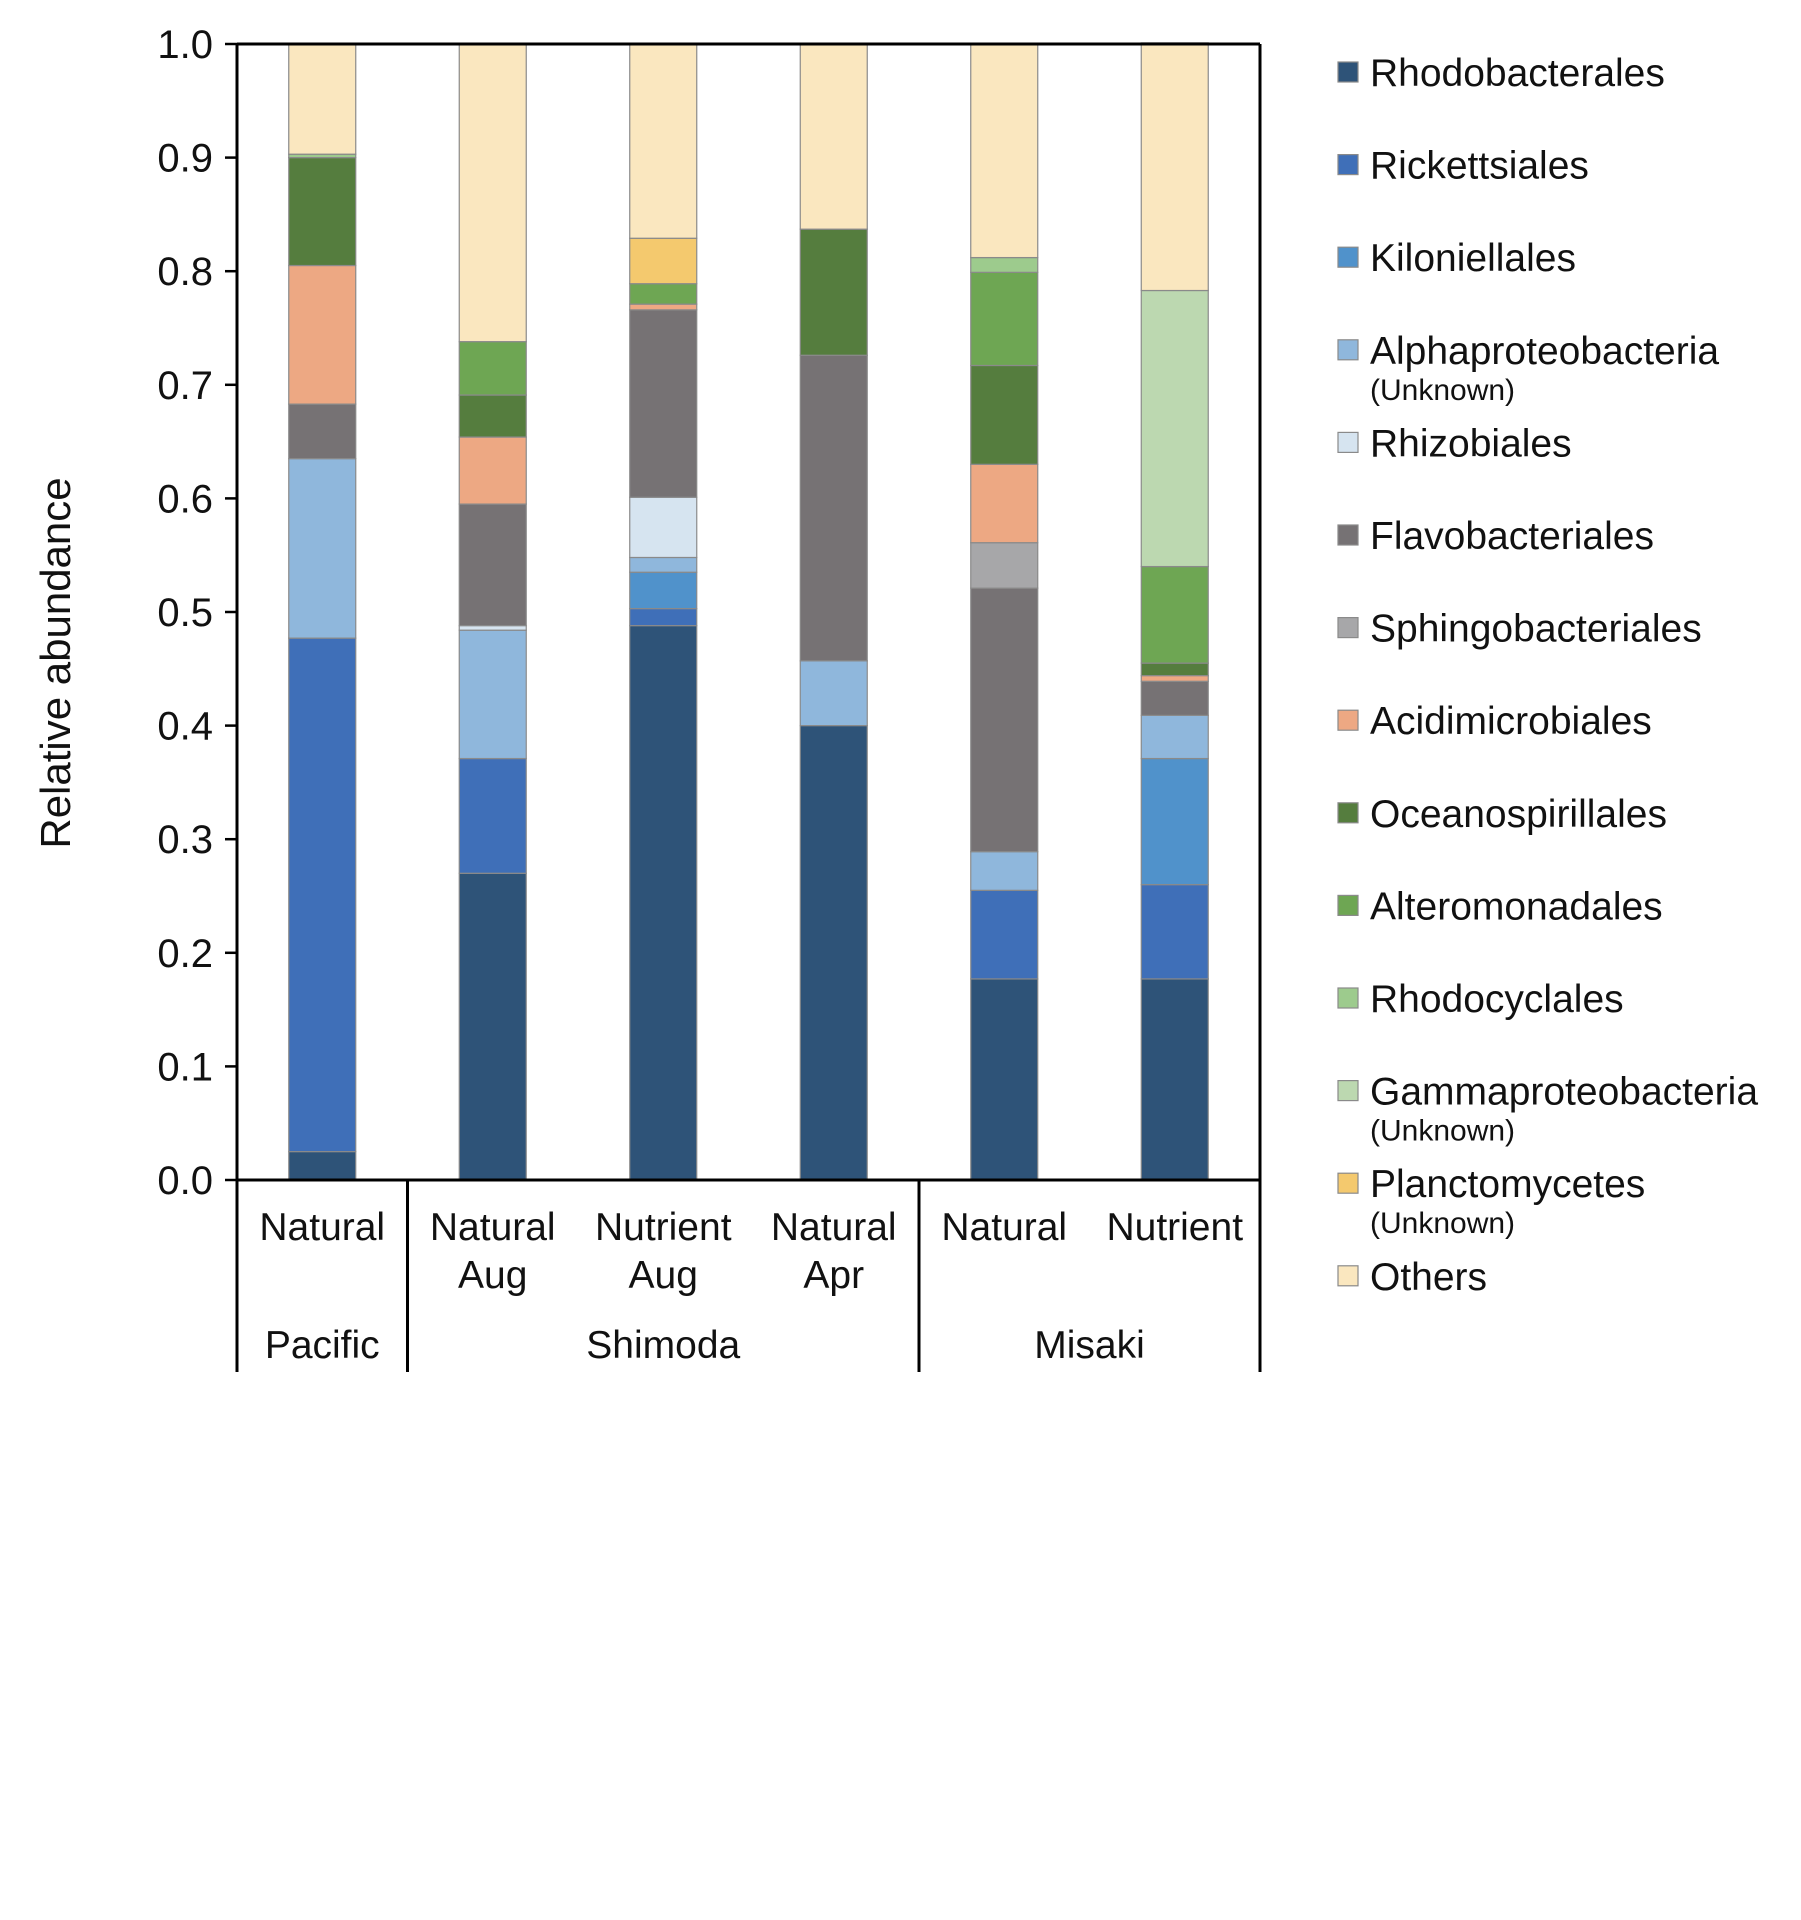 The image size is (1801, 1920). I want to click on group-label: Pacific, so click(322, 1345).